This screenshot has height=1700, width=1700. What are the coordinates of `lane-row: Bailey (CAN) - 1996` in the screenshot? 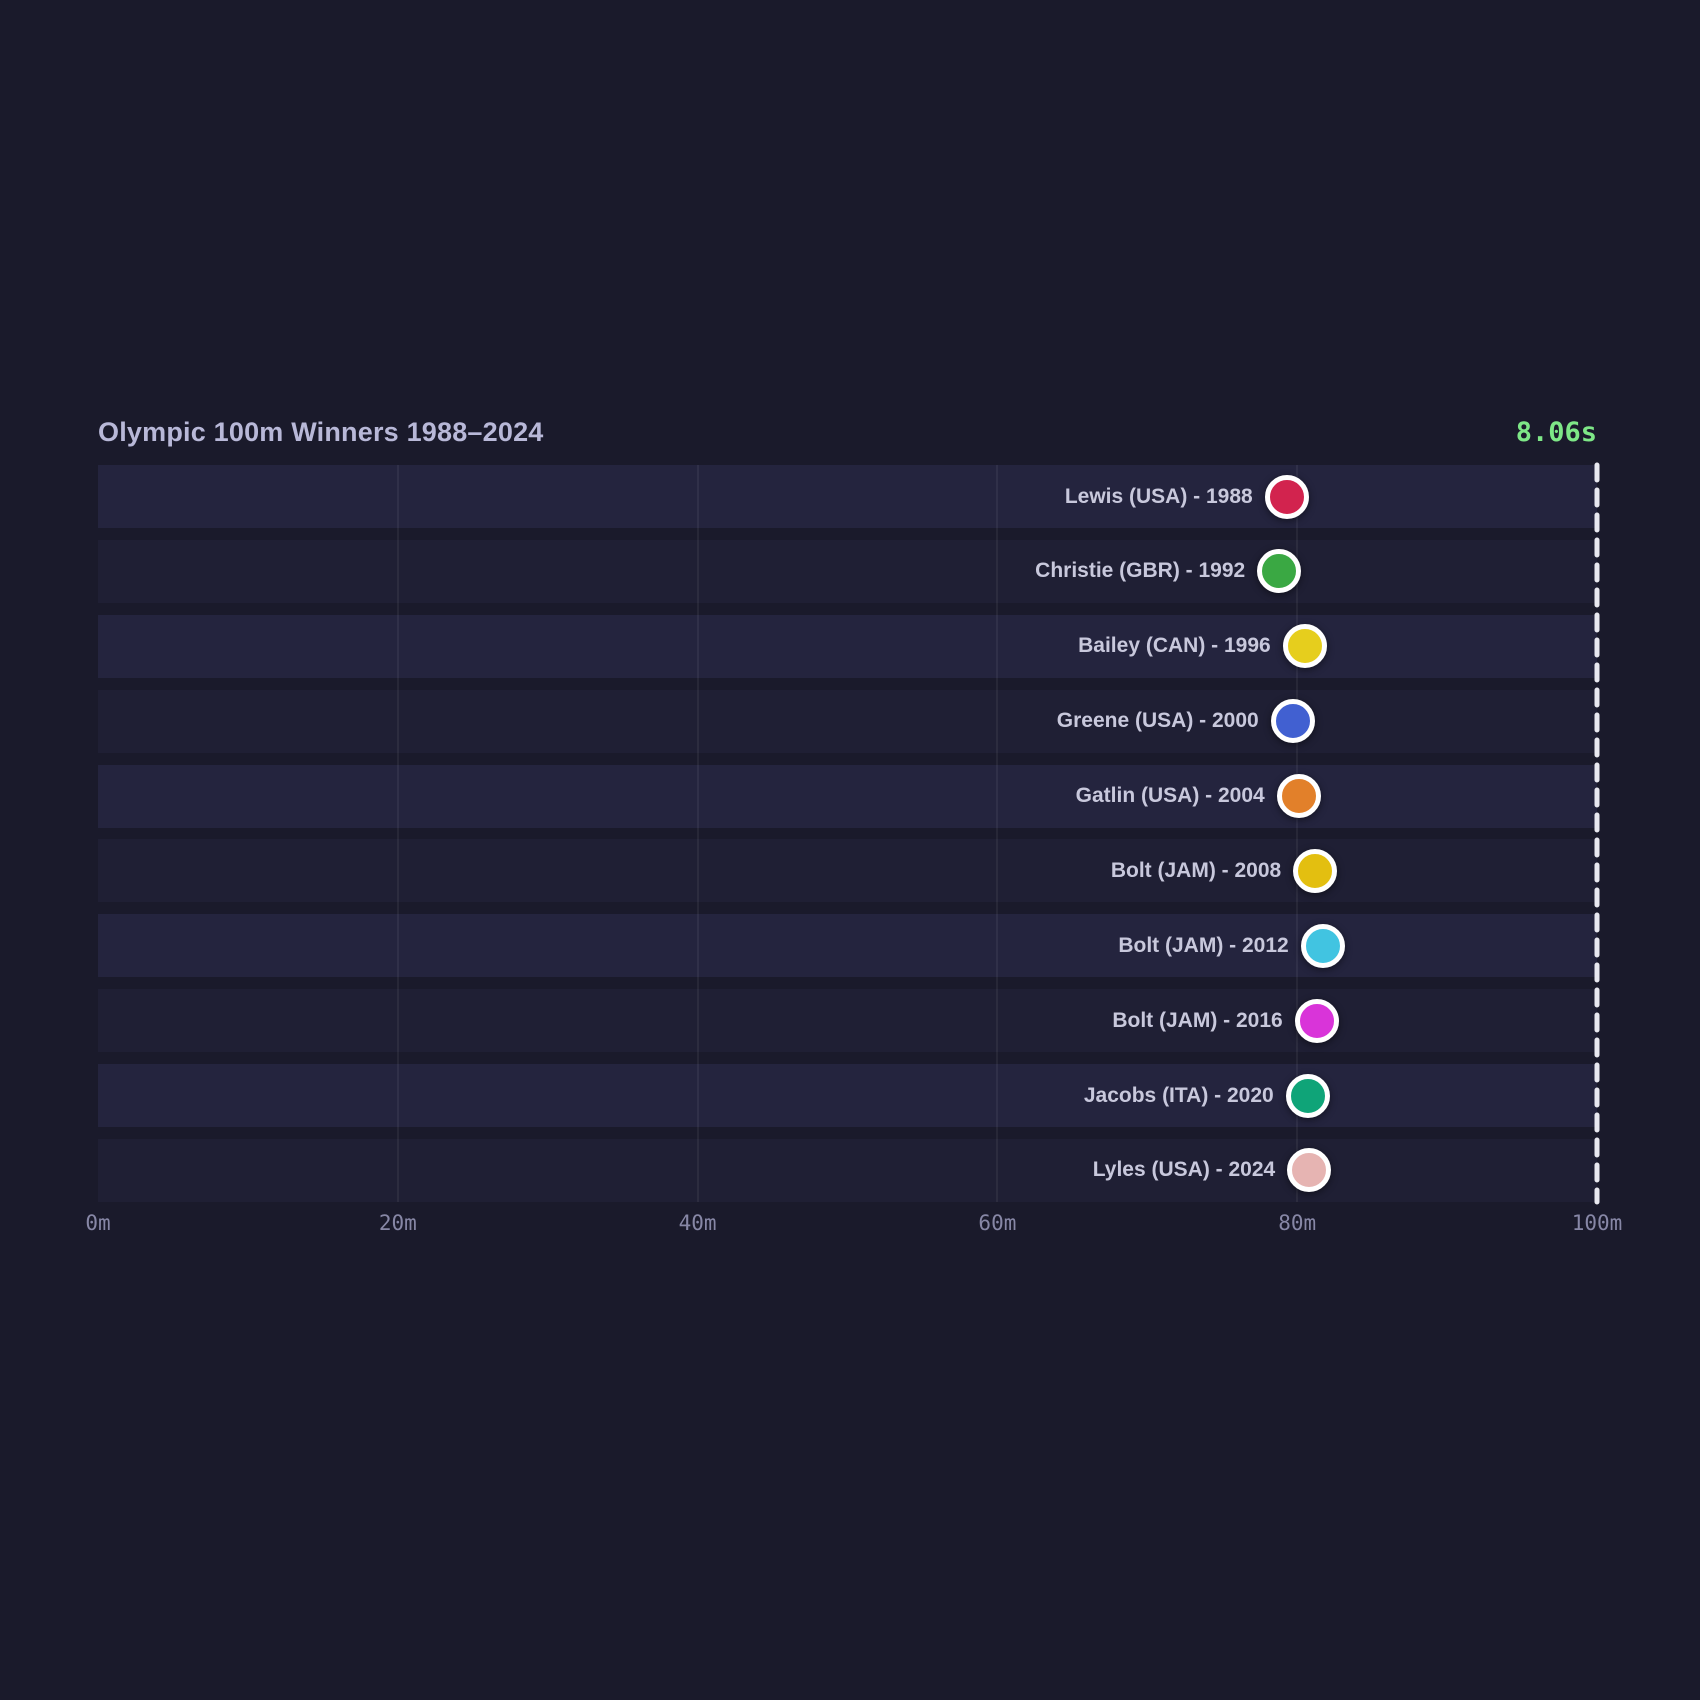 It's located at (847, 646).